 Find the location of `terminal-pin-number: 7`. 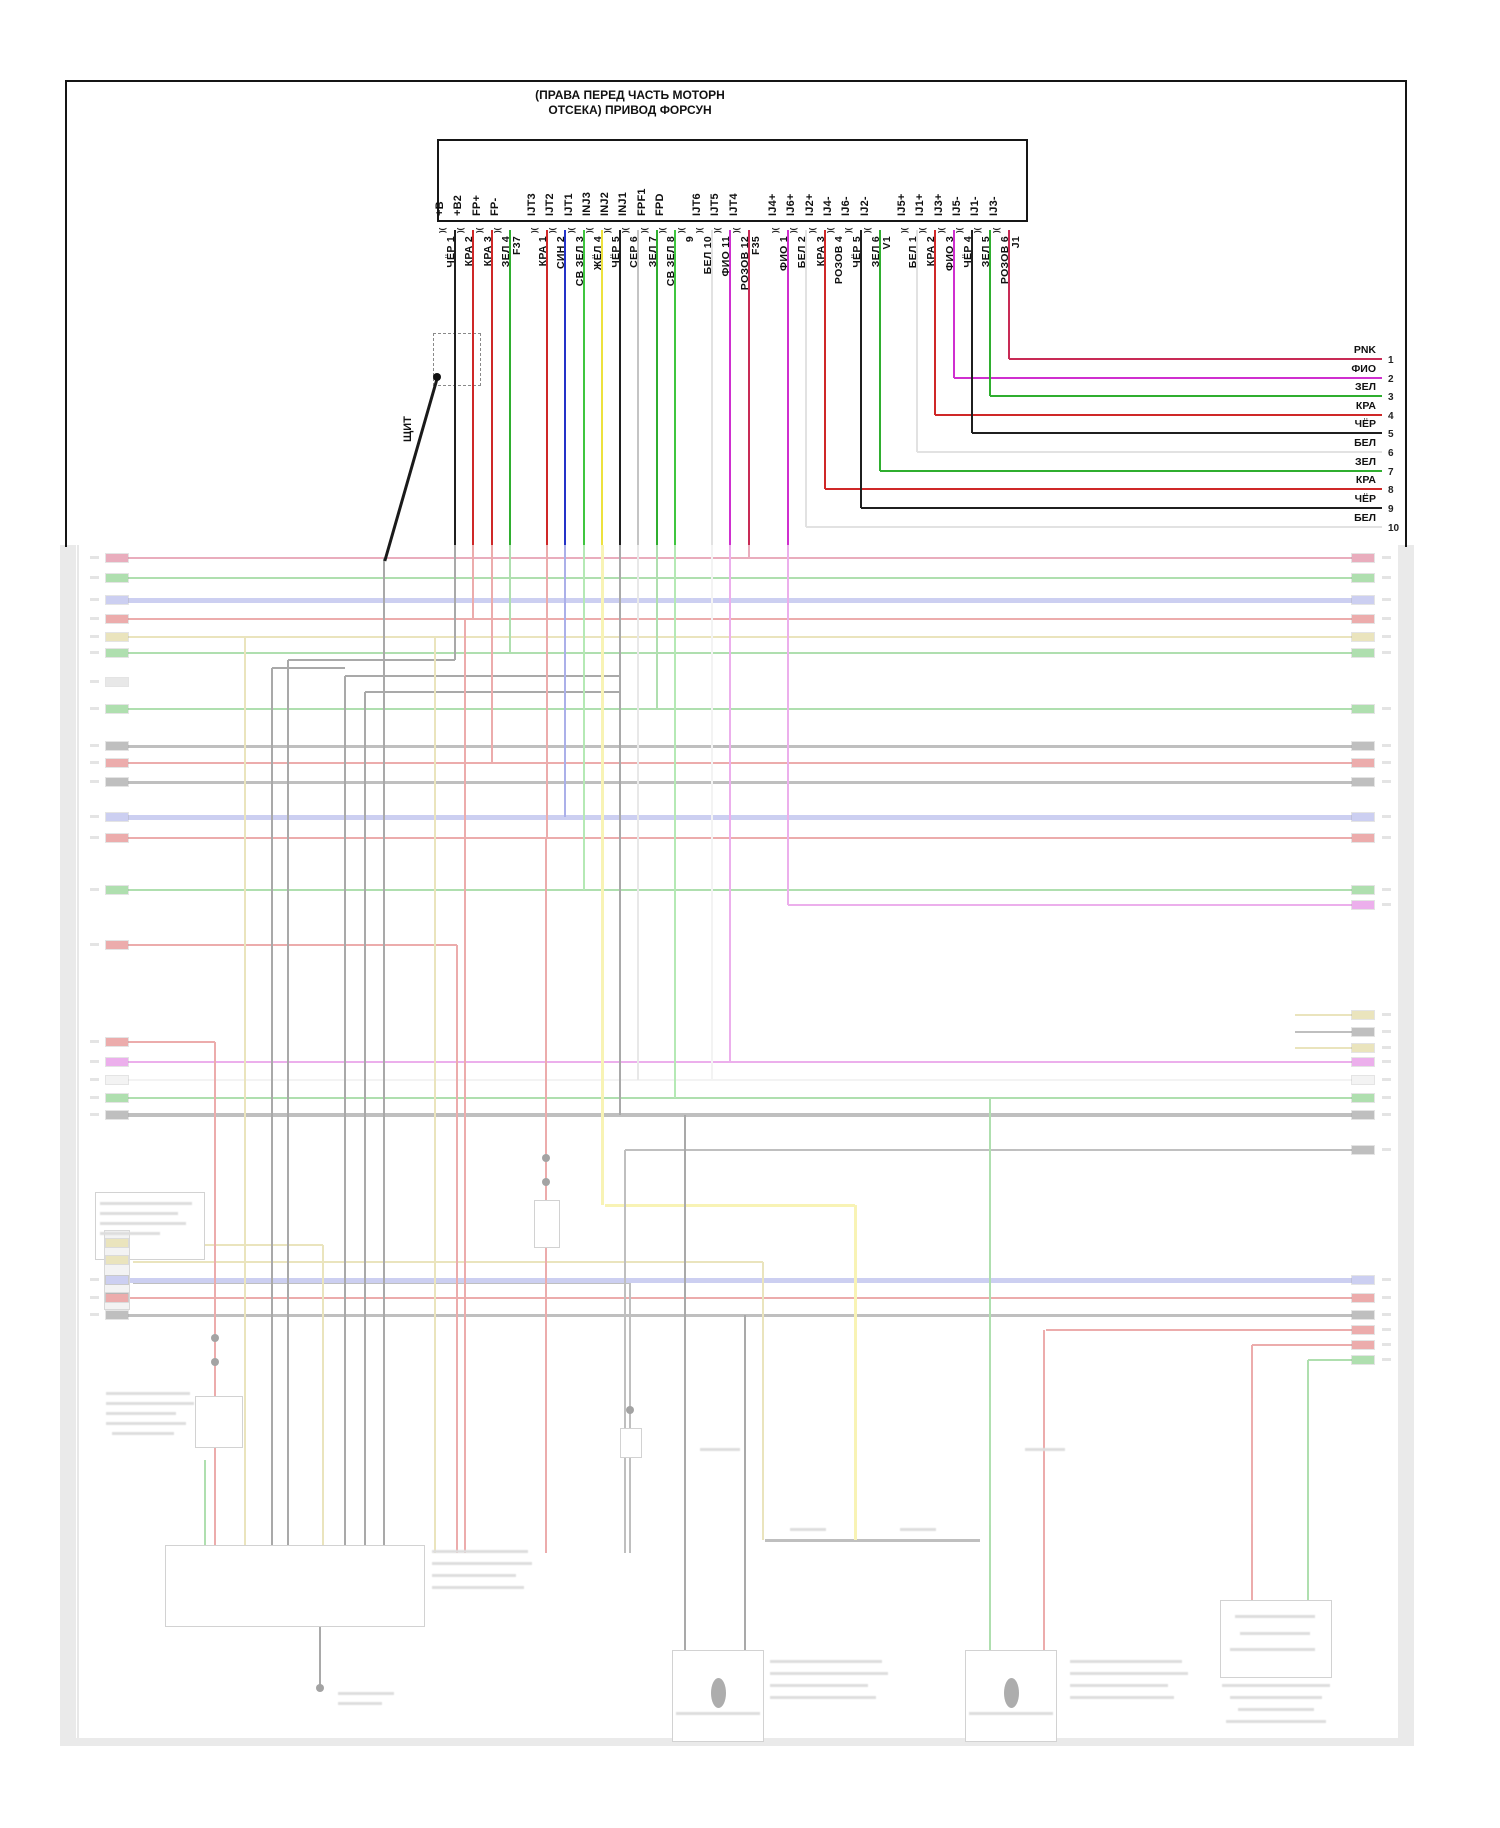

terminal-pin-number: 7 is located at coordinates (1391, 472).